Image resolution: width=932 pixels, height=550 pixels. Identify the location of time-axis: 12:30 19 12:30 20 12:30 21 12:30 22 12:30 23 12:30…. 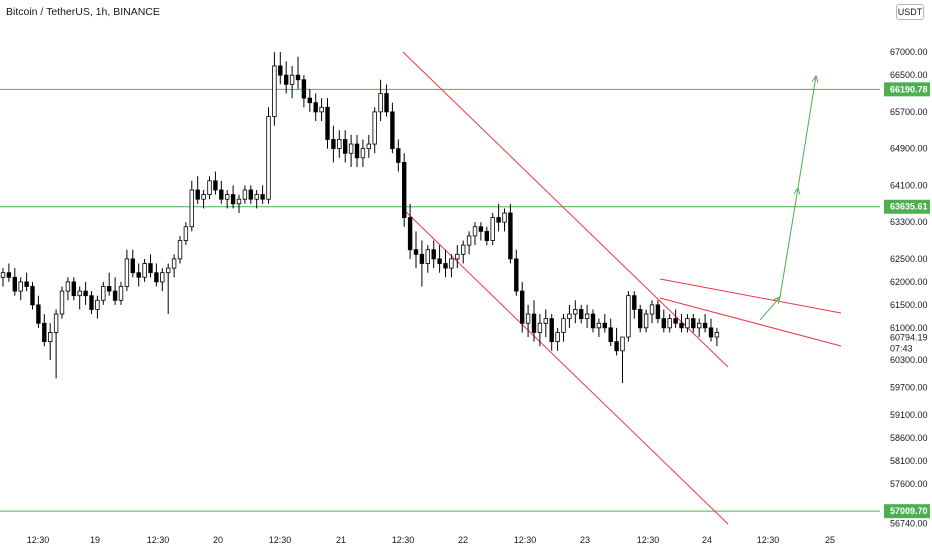
(431, 540).